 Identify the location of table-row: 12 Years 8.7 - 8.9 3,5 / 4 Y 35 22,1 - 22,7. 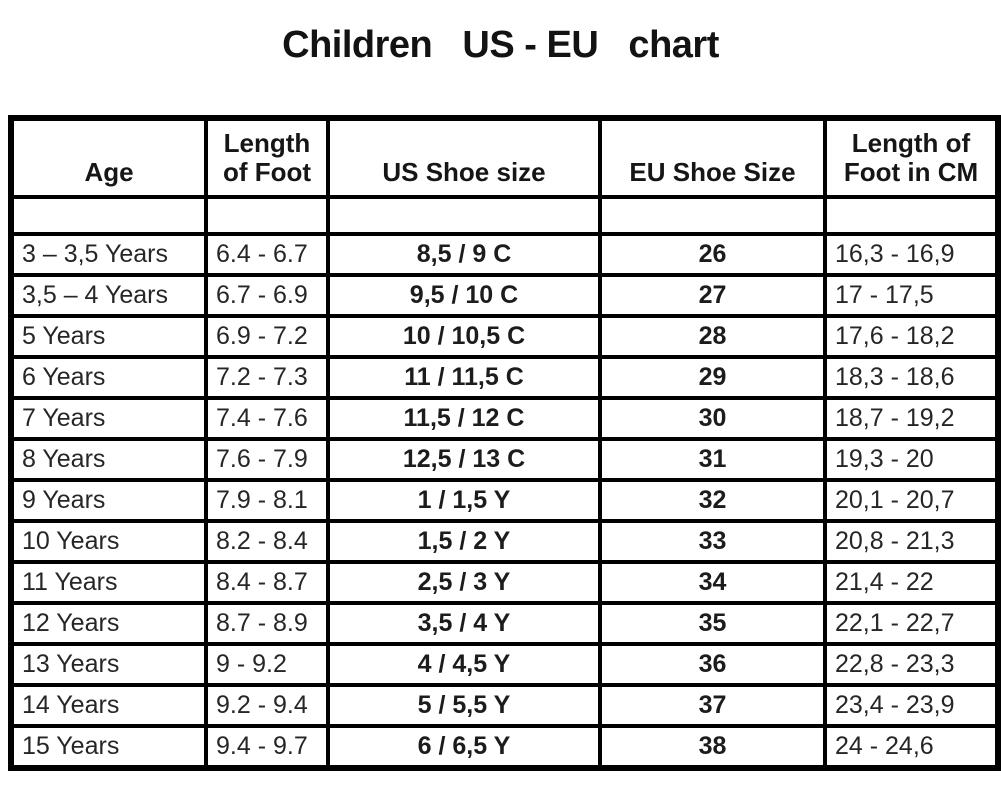
(504, 624).